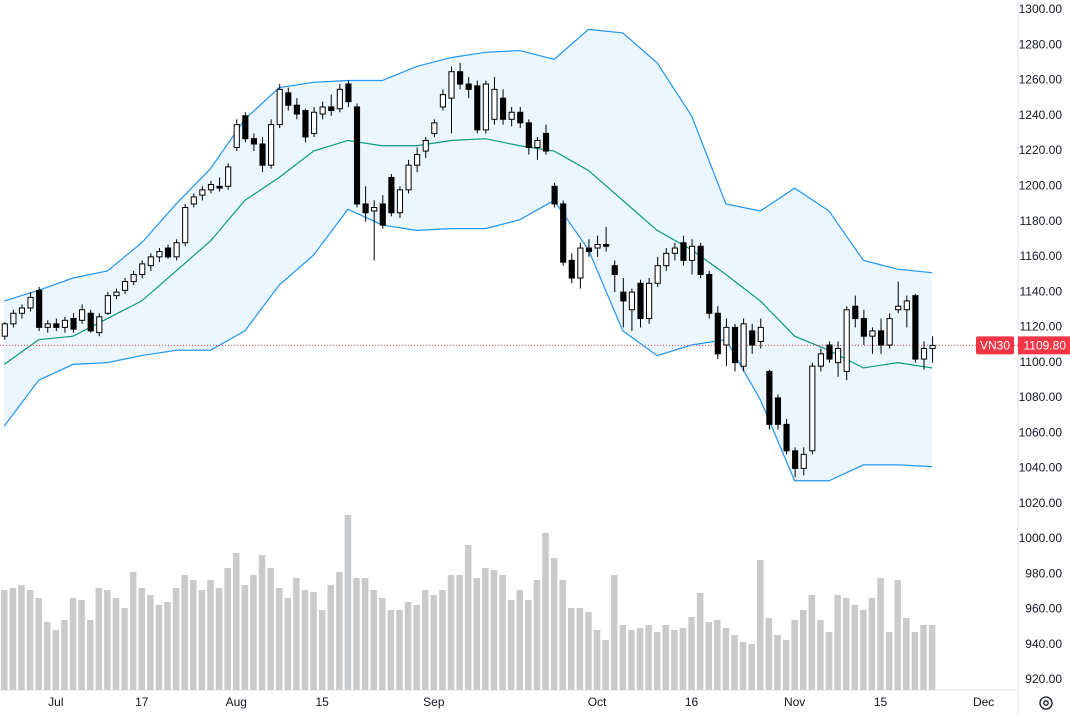  I want to click on settings-icon, so click(1046, 703).